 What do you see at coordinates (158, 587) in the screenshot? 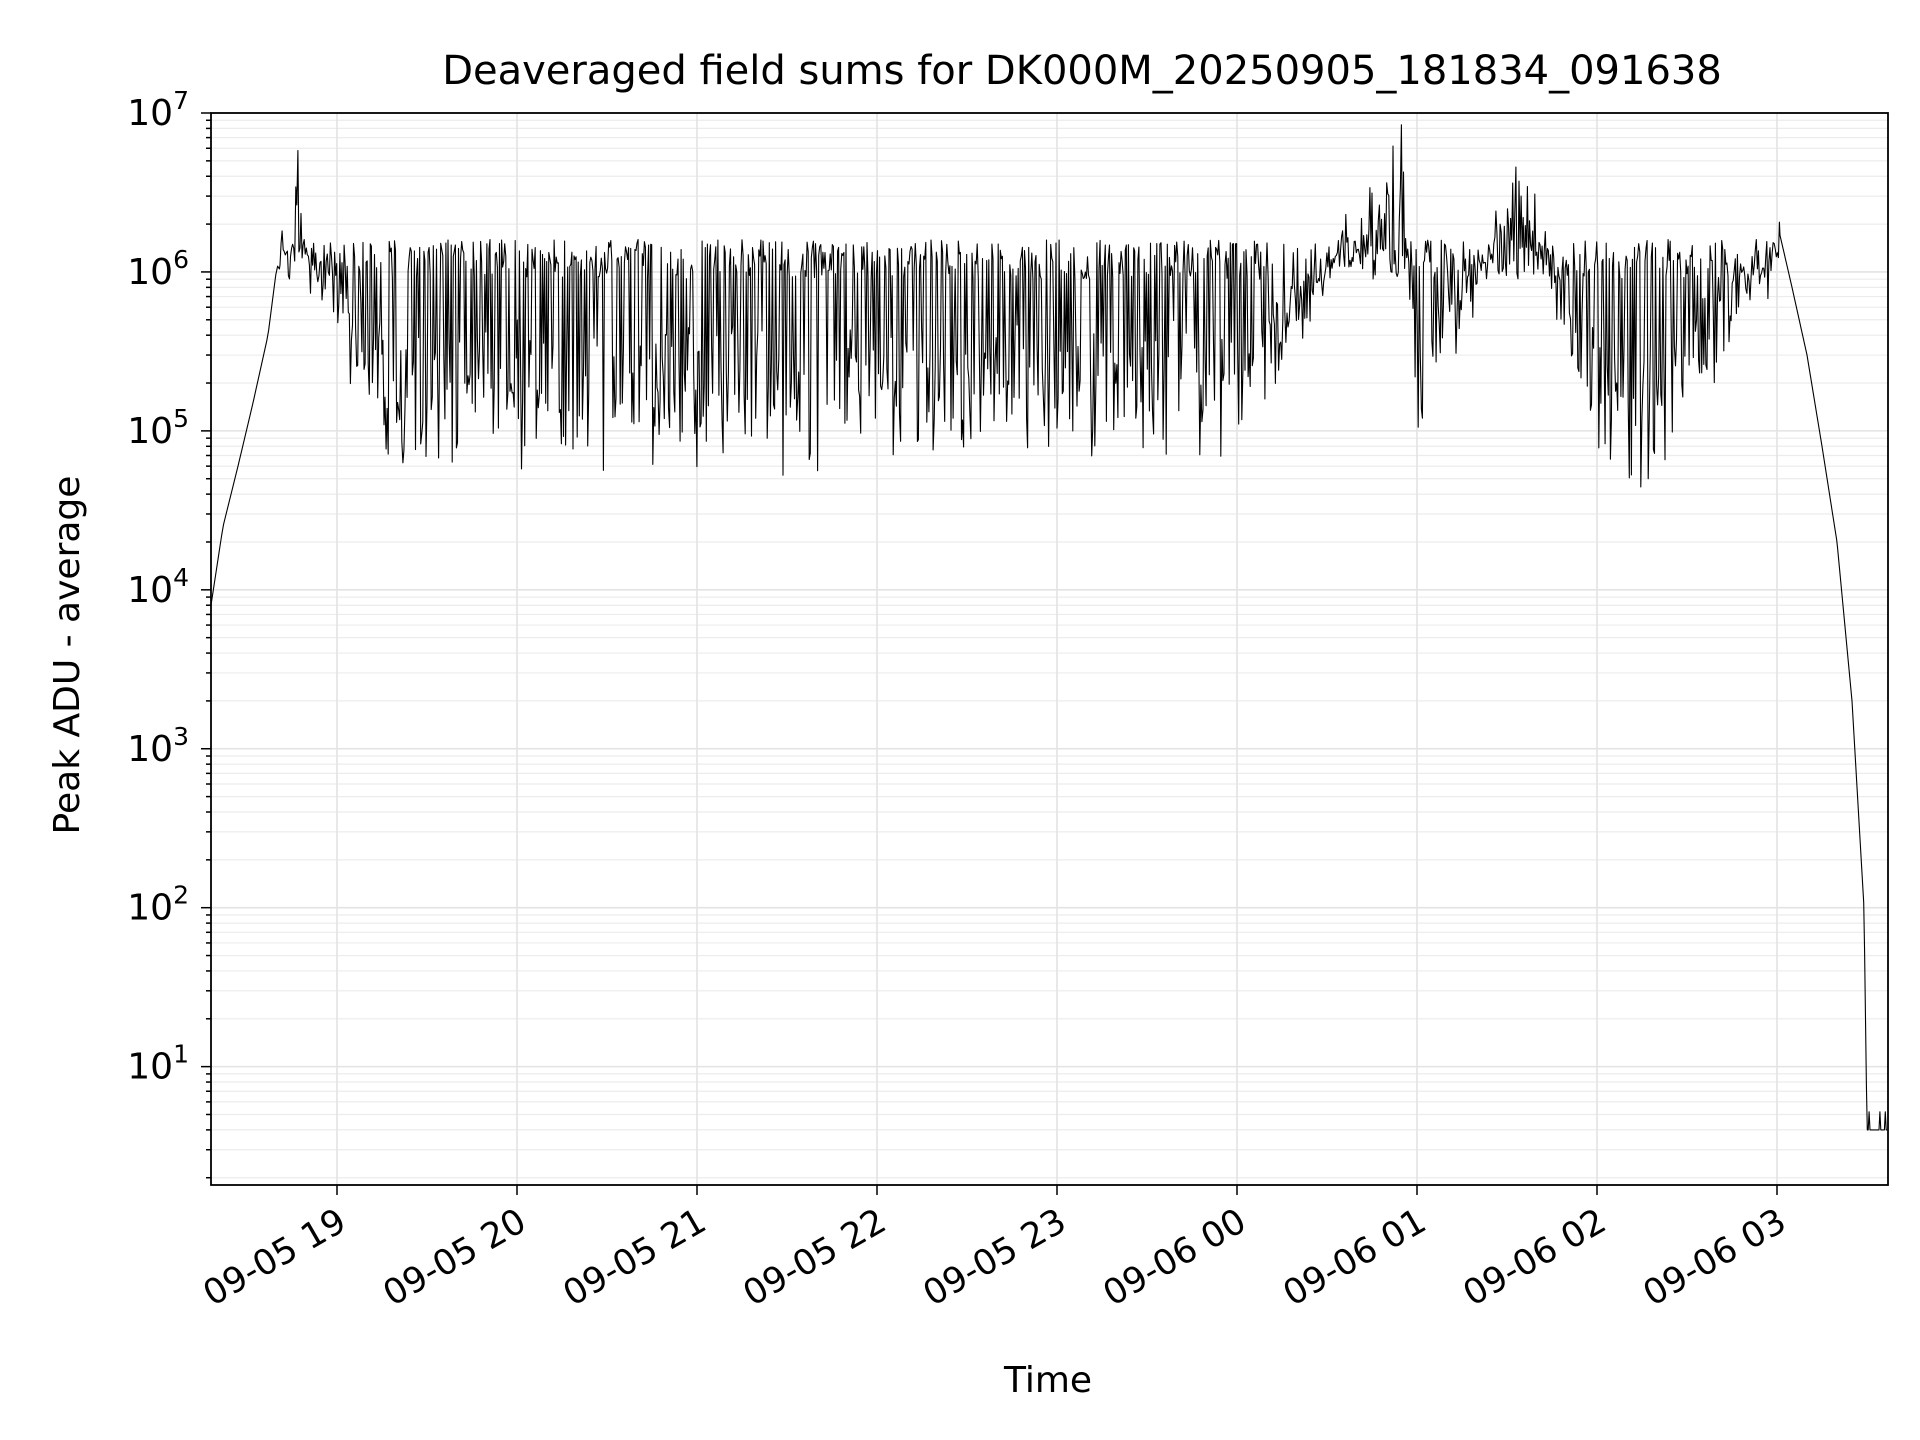
I see `y-tick-label: 10⁴` at bounding box center [158, 587].